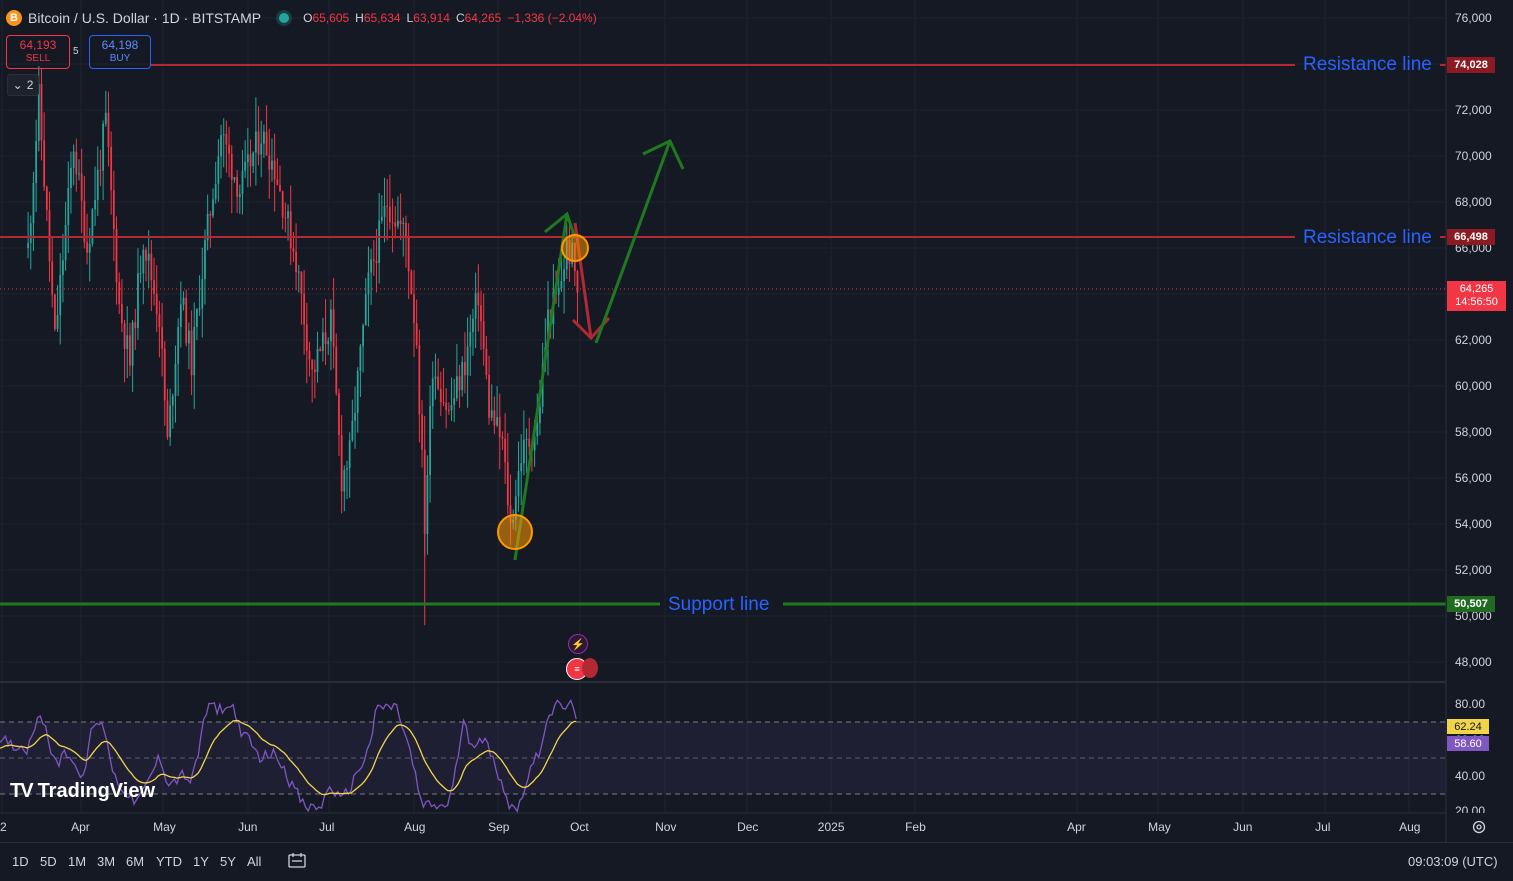 This screenshot has width=1513, height=881. Describe the element at coordinates (201, 861) in the screenshot. I see `timeframe-1y-button: 1Y` at that location.